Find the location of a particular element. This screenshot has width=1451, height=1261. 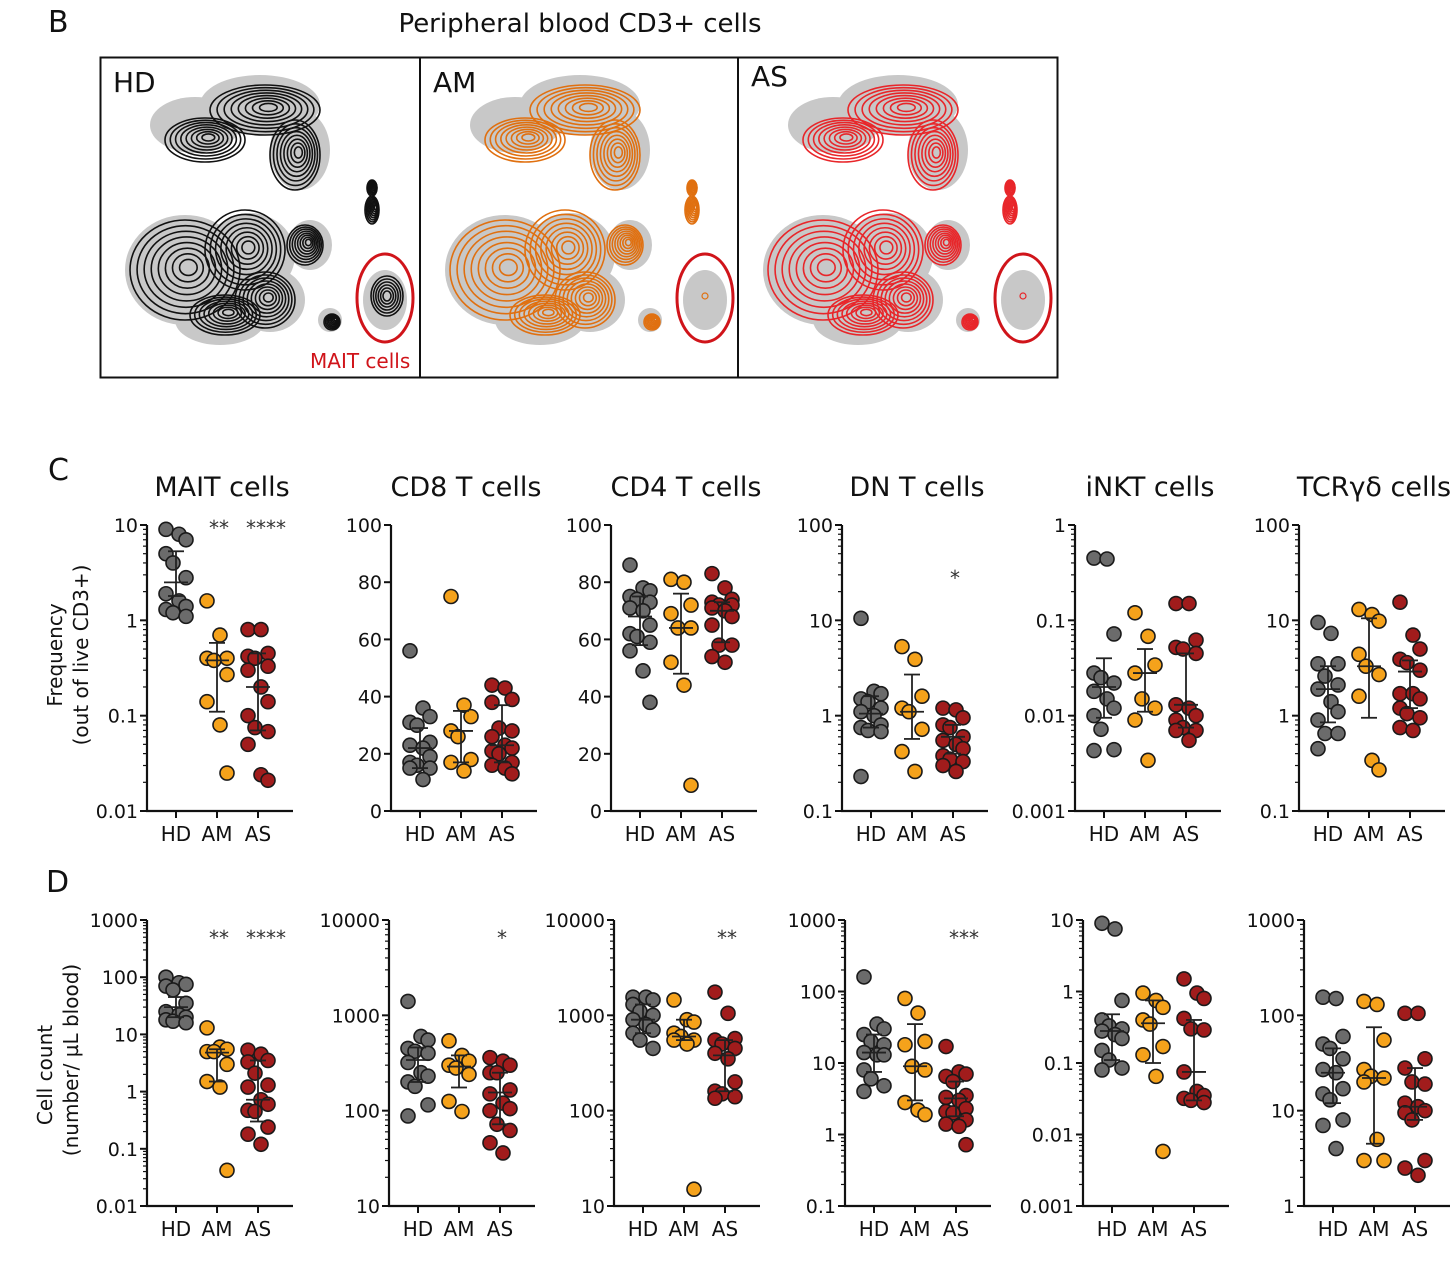

mait-contour is located at coordinates (387, 296).